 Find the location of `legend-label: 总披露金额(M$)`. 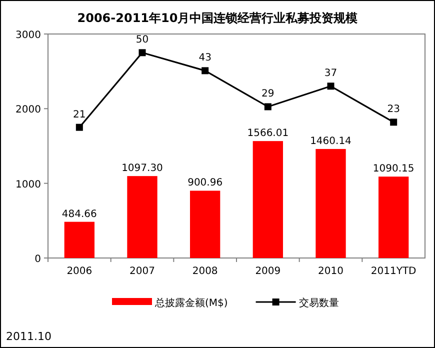

legend-label: 总披露金额(M$) is located at coordinates (191, 303).